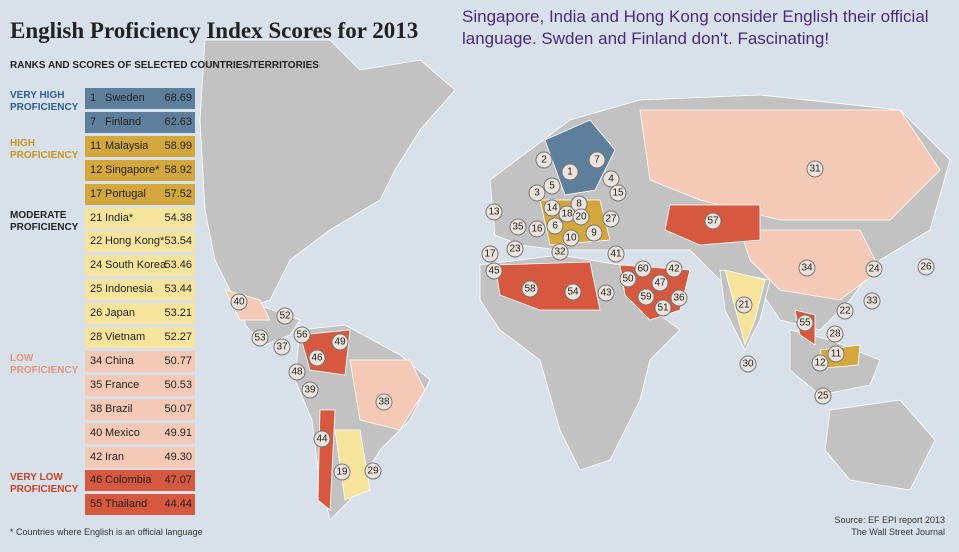 This screenshot has width=959, height=552. Describe the element at coordinates (119, 217) in the screenshot. I see `country: India*` at that location.